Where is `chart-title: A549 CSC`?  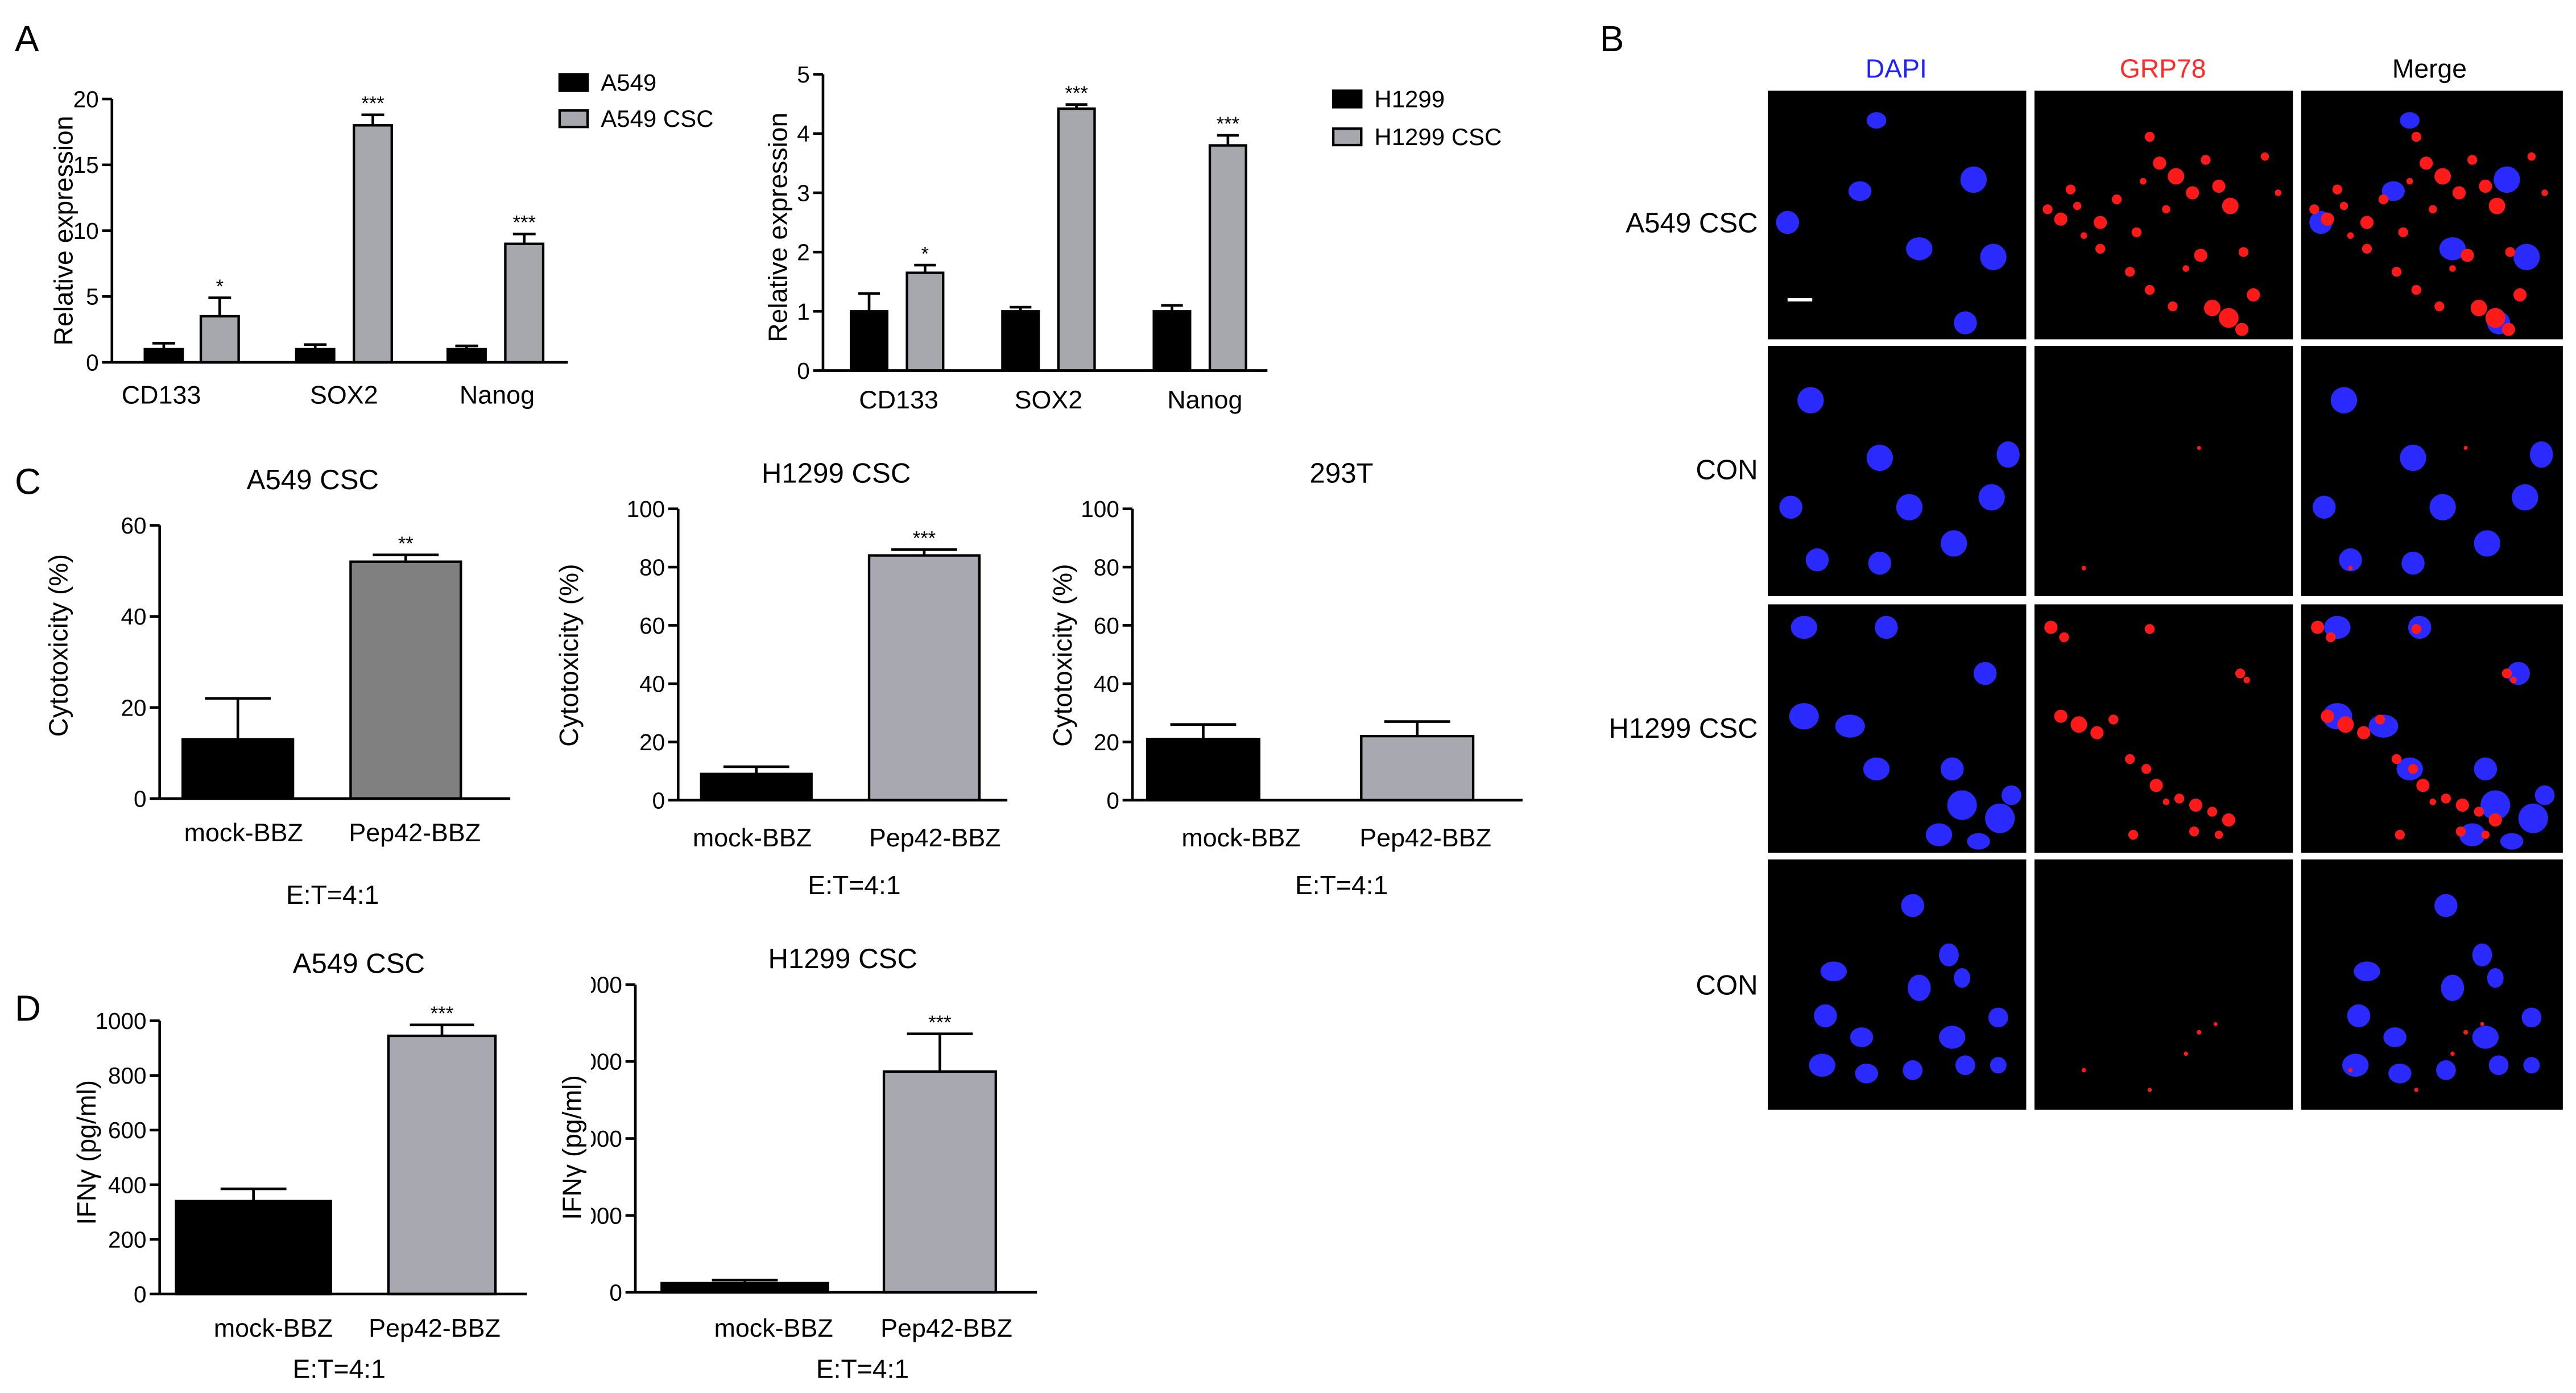 chart-title: A549 CSC is located at coordinates (313, 479).